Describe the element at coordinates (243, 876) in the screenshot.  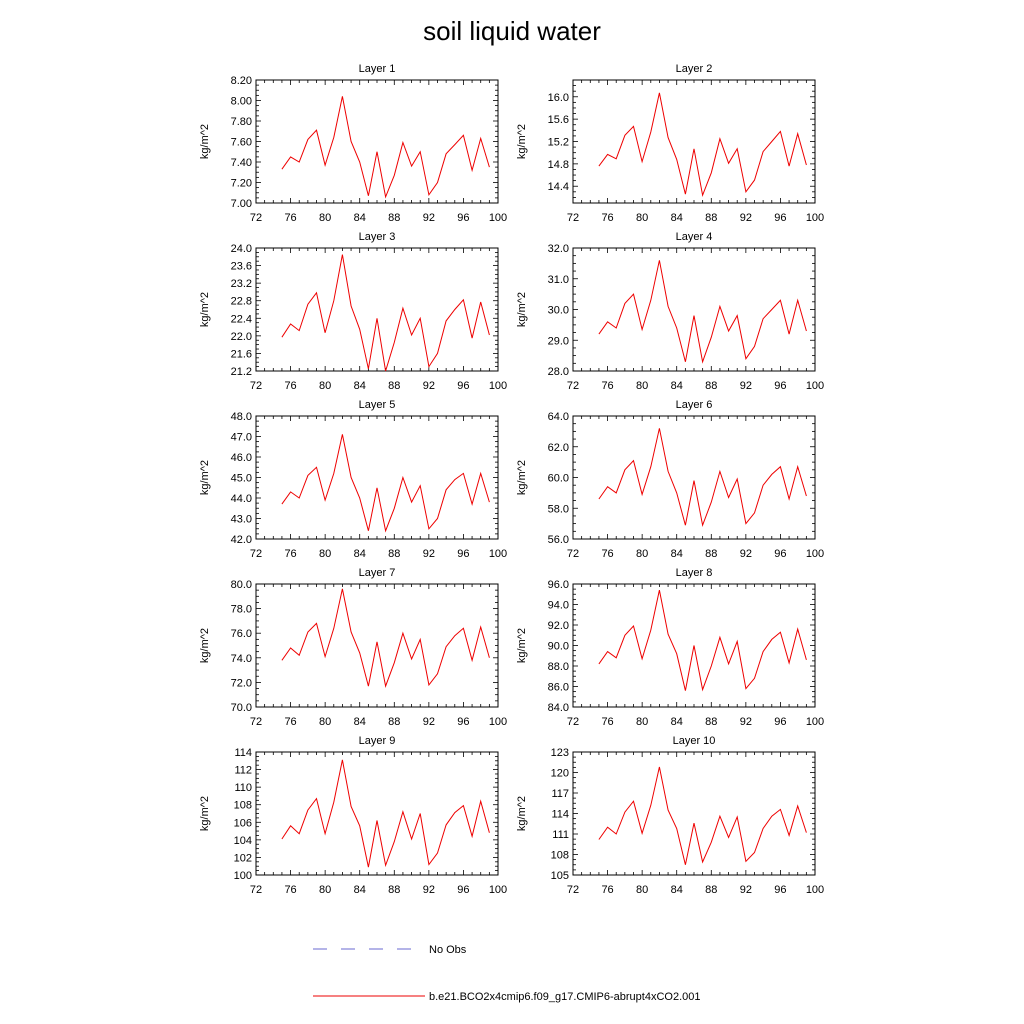
I see `y-tick-label: 100` at that location.